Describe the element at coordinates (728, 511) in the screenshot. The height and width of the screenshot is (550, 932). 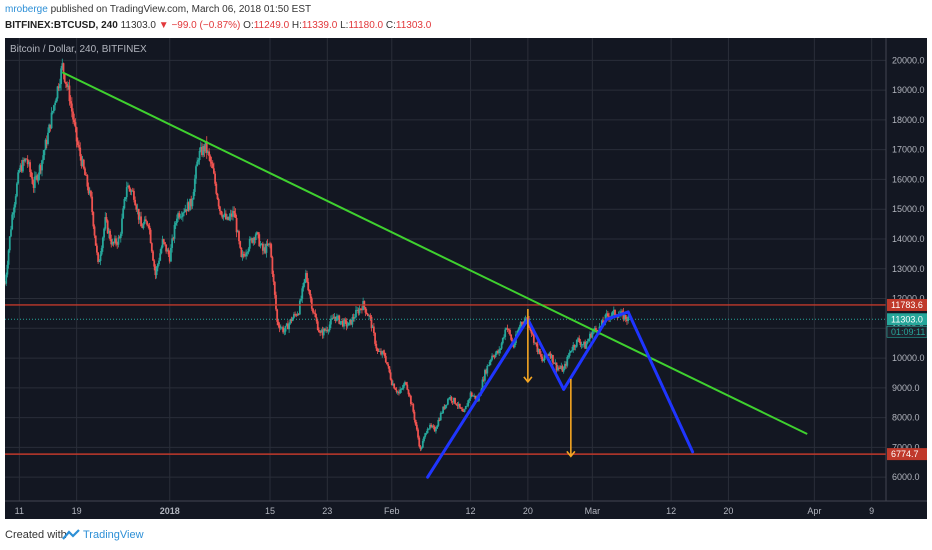
I see `x-tick-label: 20` at that location.